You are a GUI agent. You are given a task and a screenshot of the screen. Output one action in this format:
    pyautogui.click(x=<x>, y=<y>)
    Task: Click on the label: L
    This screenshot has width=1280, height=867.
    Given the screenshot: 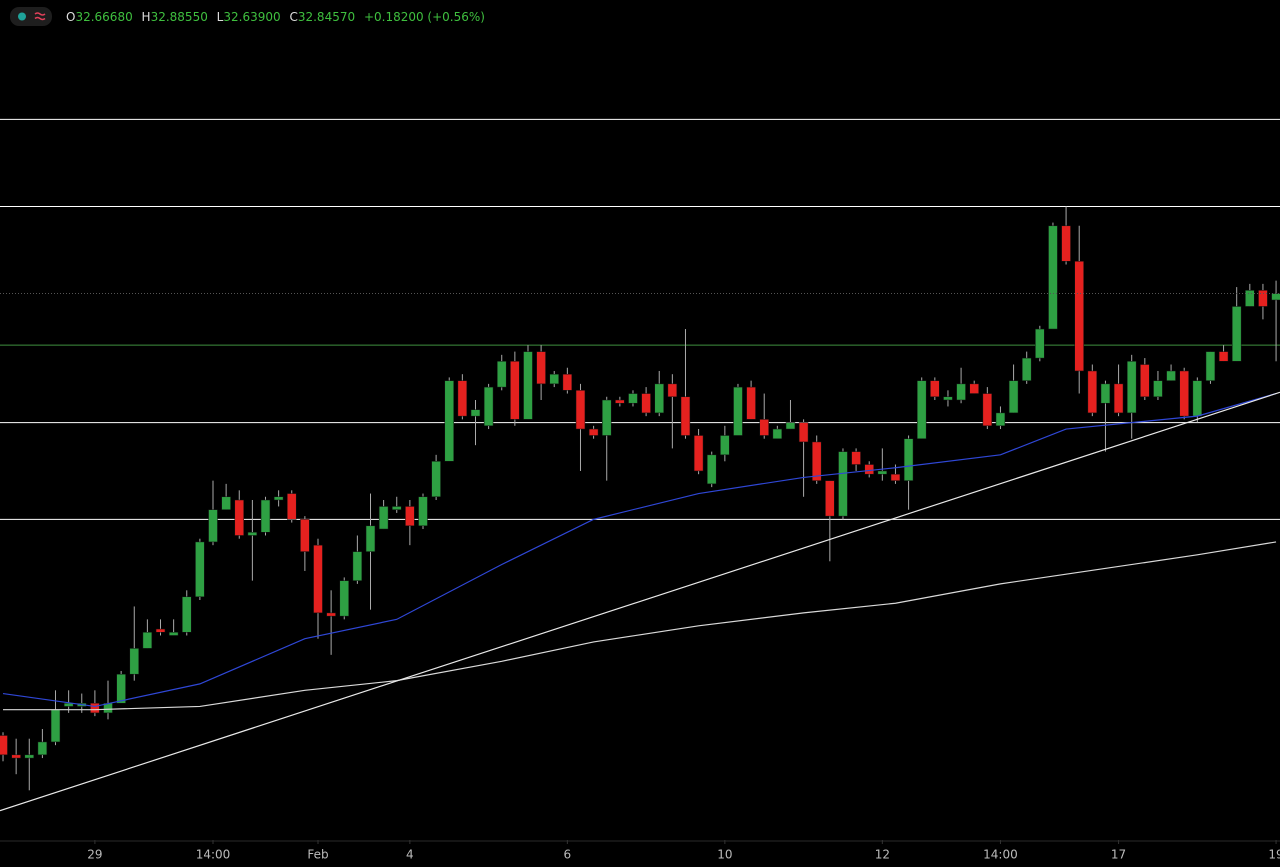 What is the action you would take?
    pyautogui.click(x=220, y=17)
    